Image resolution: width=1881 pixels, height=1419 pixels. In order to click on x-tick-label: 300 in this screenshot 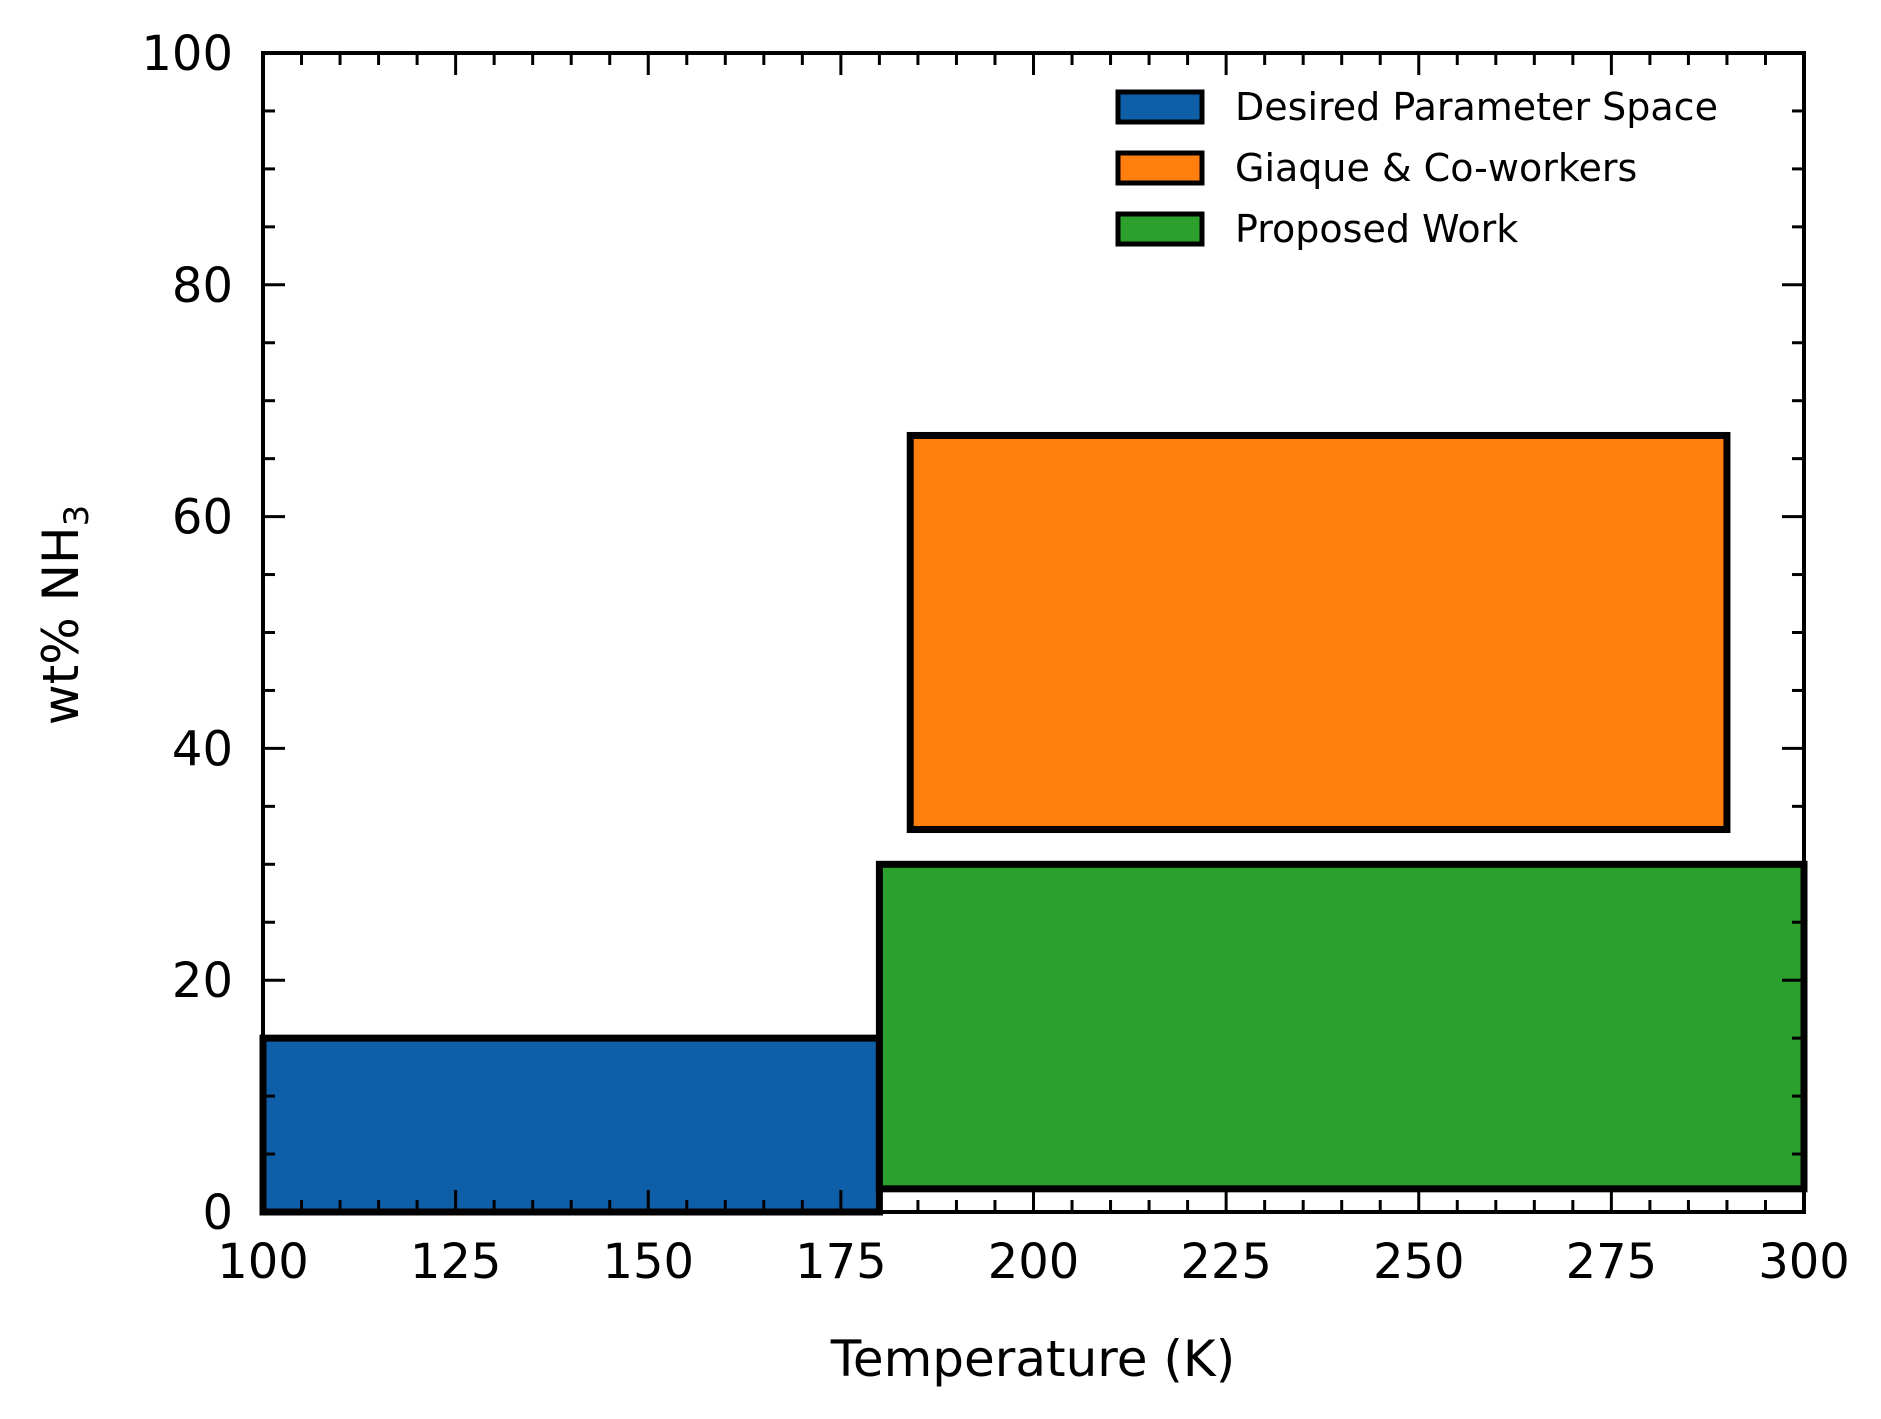, I will do `click(1804, 1262)`.